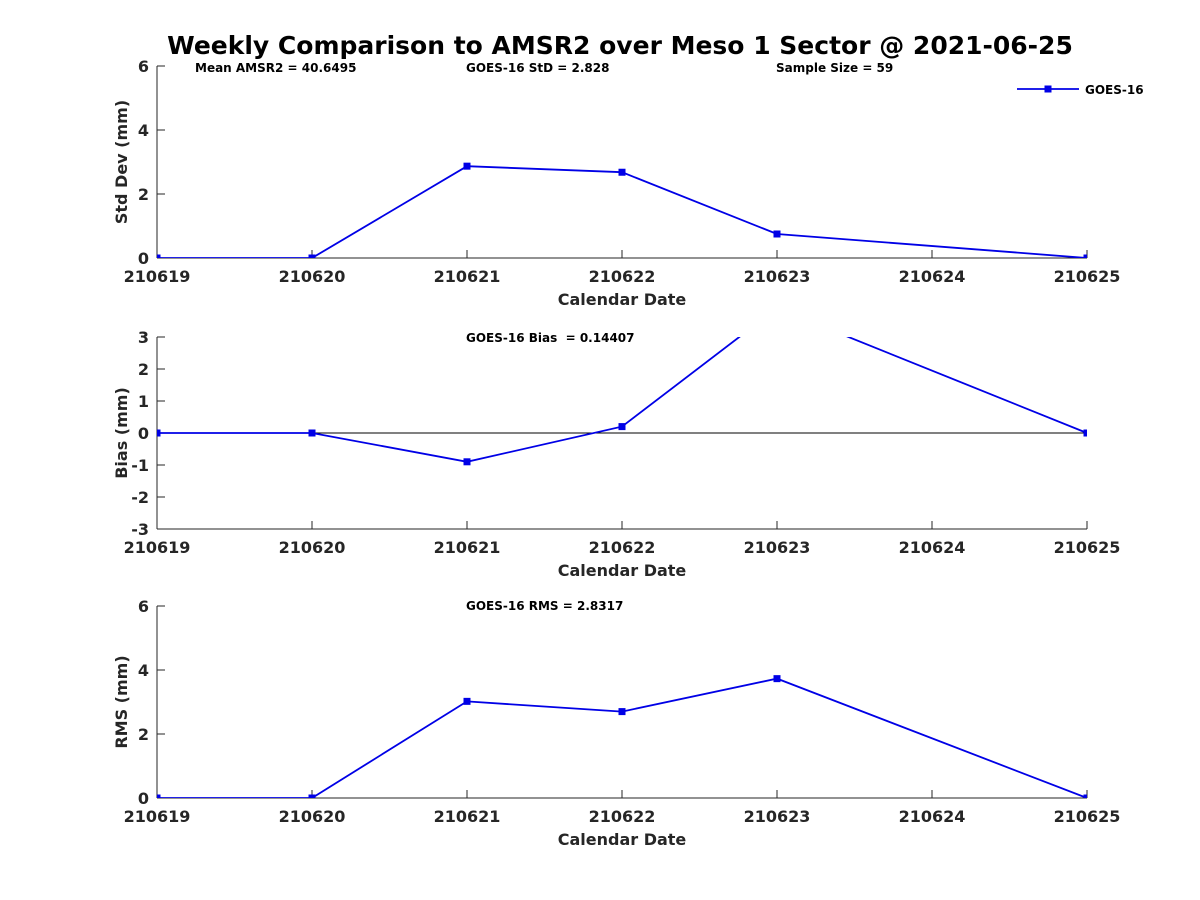 This screenshot has width=1200, height=900. I want to click on bias-x-tick-label: 210621, so click(467, 547).